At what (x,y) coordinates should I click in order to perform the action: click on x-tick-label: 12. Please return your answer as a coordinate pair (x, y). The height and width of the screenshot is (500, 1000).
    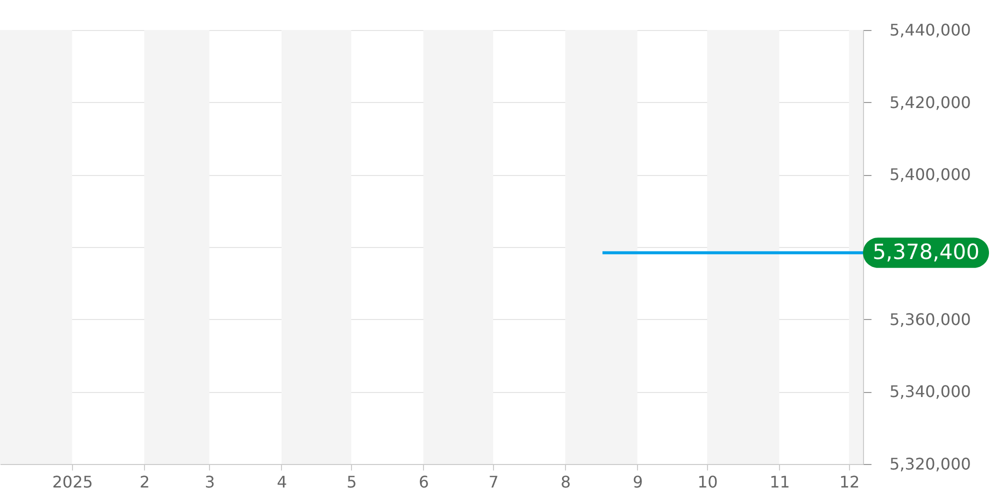
    Looking at the image, I should click on (849, 482).